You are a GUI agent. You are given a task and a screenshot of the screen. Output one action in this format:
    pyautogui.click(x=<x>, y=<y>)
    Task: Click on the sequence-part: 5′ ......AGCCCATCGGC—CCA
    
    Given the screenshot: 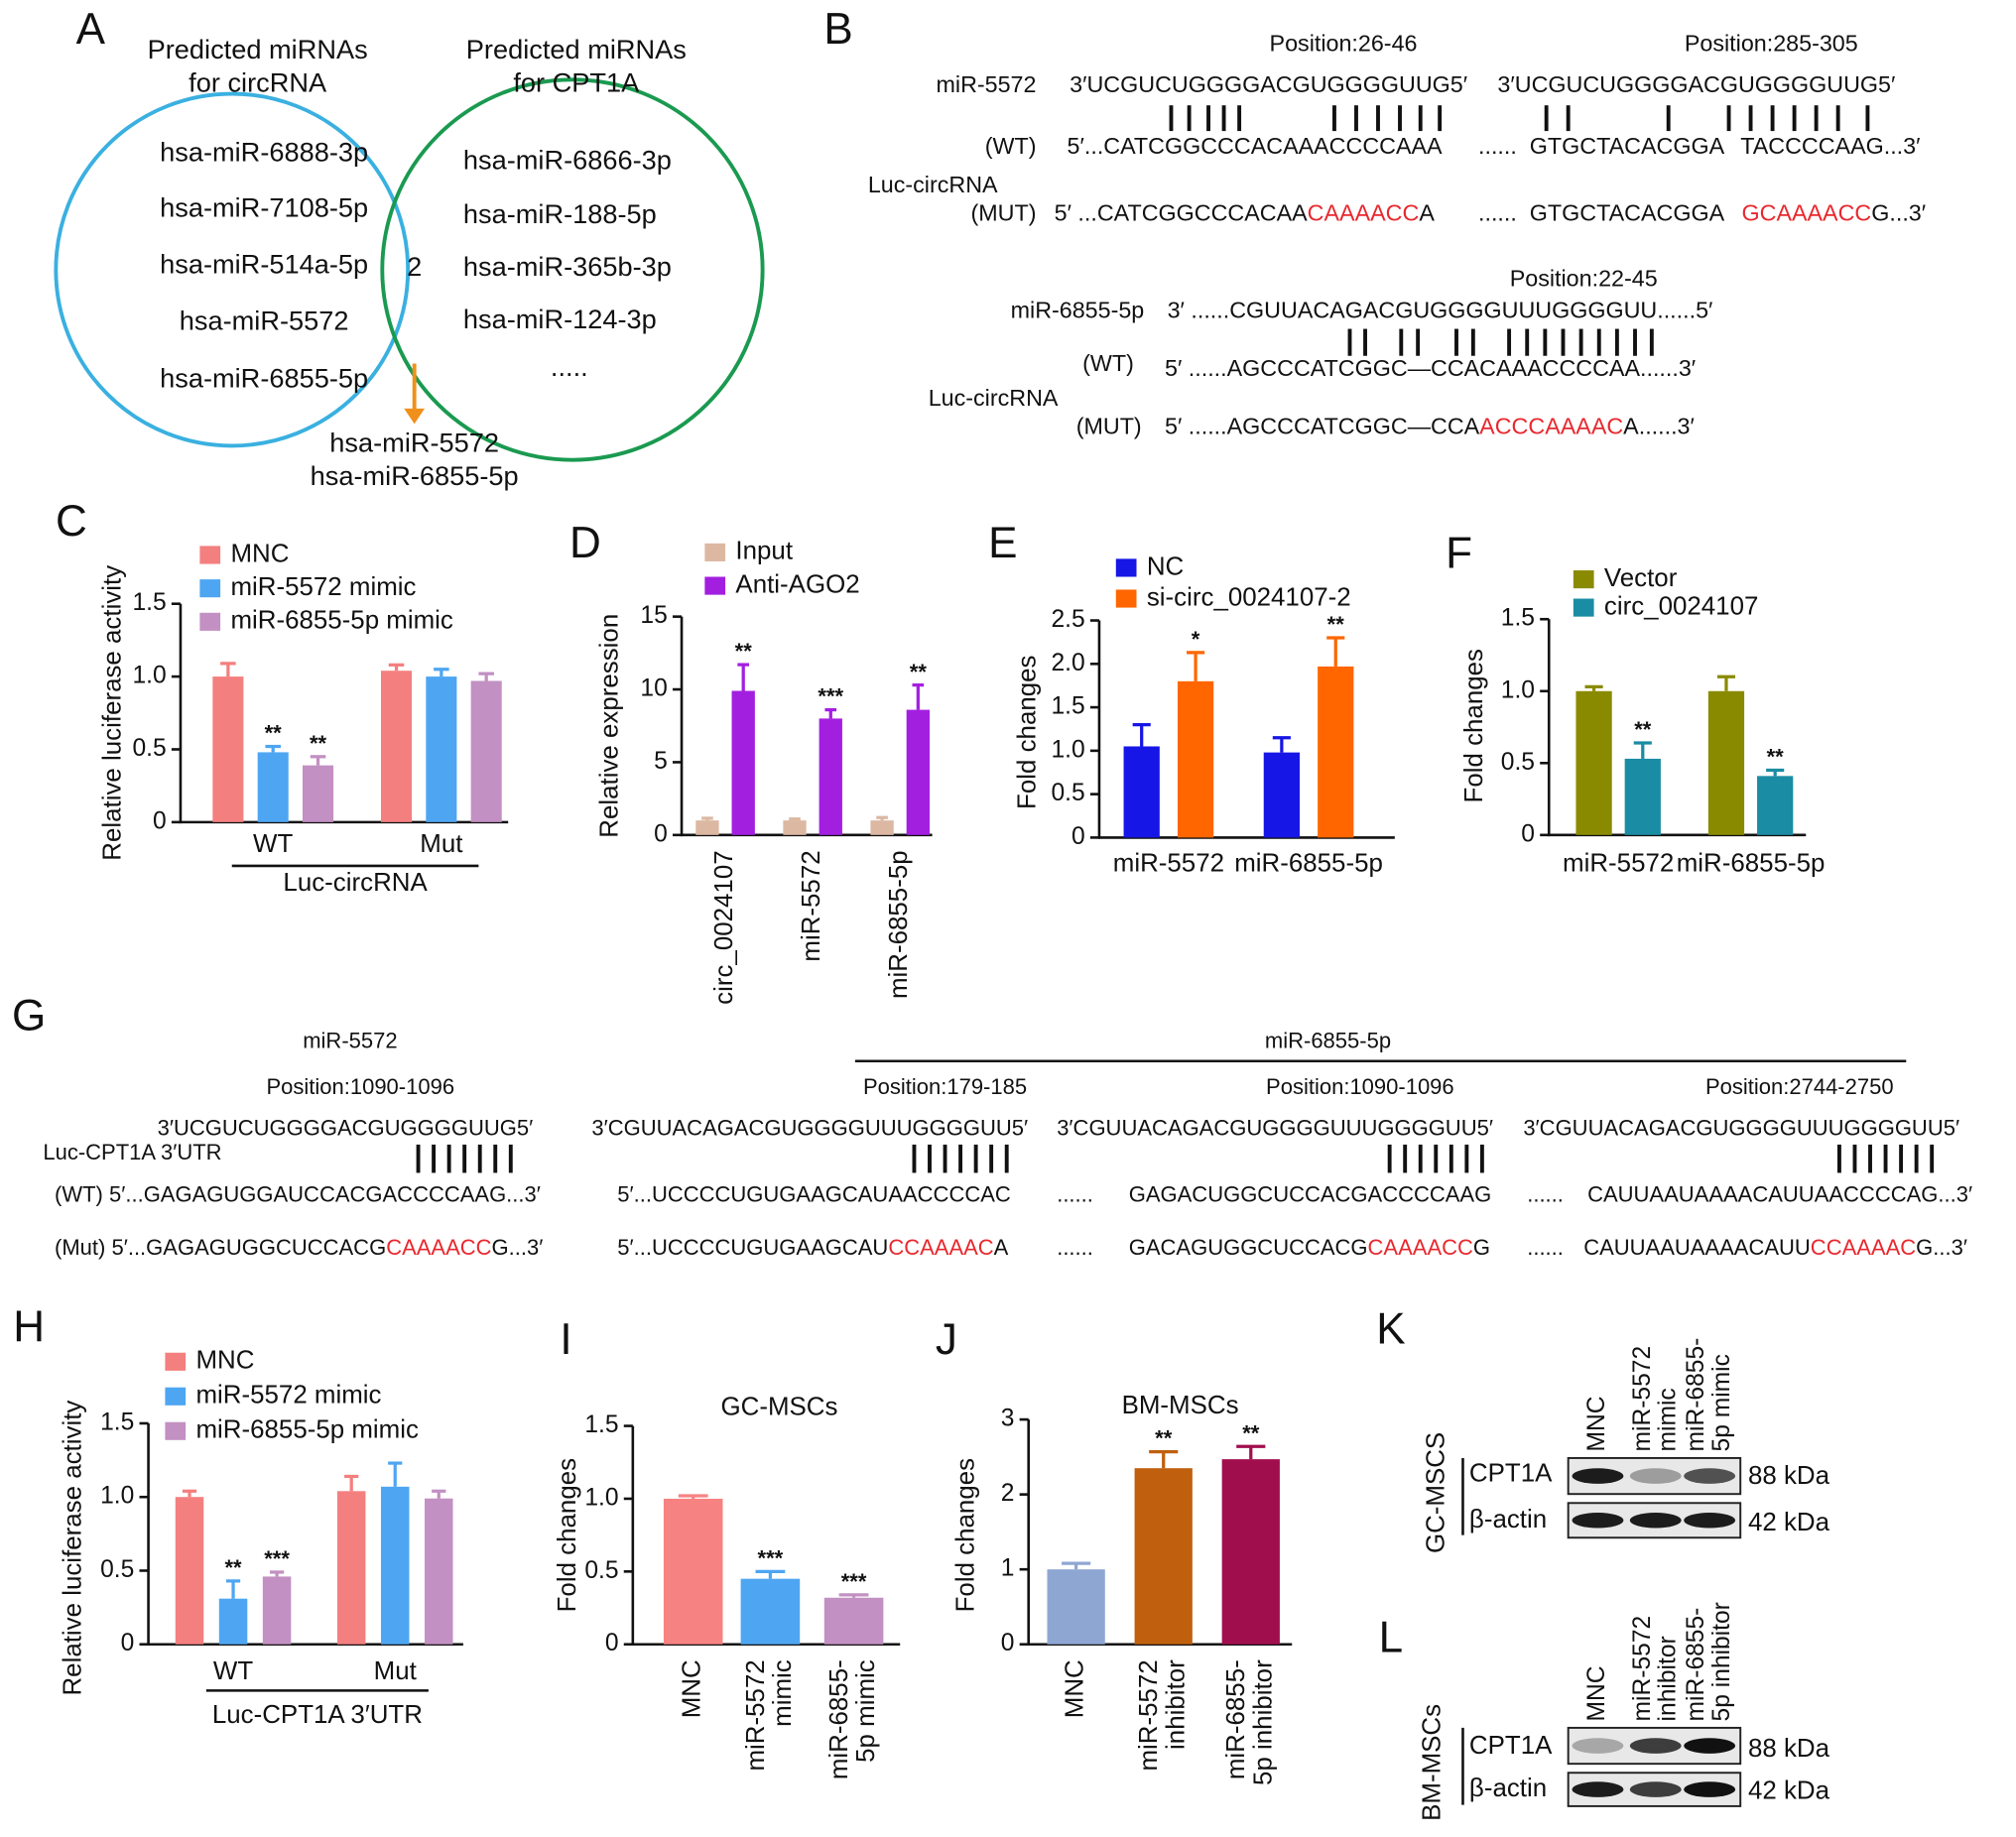 What is the action you would take?
    pyautogui.click(x=1322, y=425)
    